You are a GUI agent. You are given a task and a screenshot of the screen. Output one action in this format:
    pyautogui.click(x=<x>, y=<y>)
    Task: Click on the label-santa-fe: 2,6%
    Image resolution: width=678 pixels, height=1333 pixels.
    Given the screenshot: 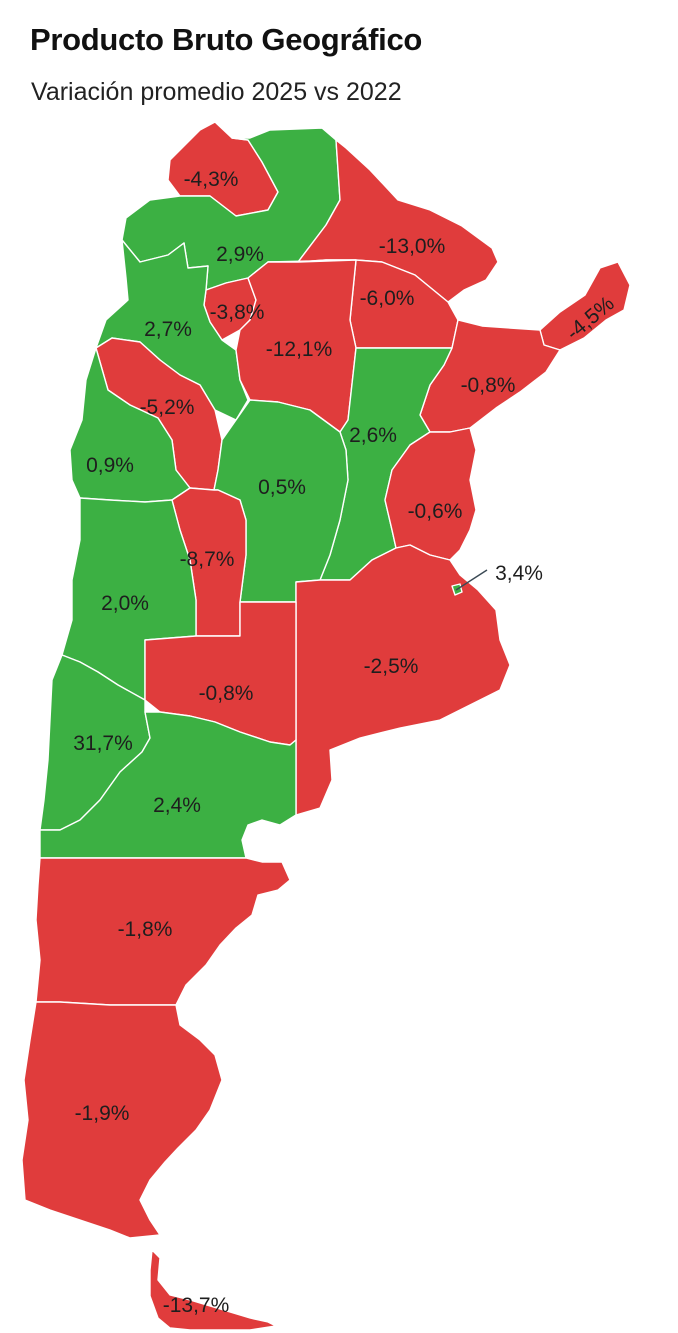 What is the action you would take?
    pyautogui.click(x=373, y=435)
    